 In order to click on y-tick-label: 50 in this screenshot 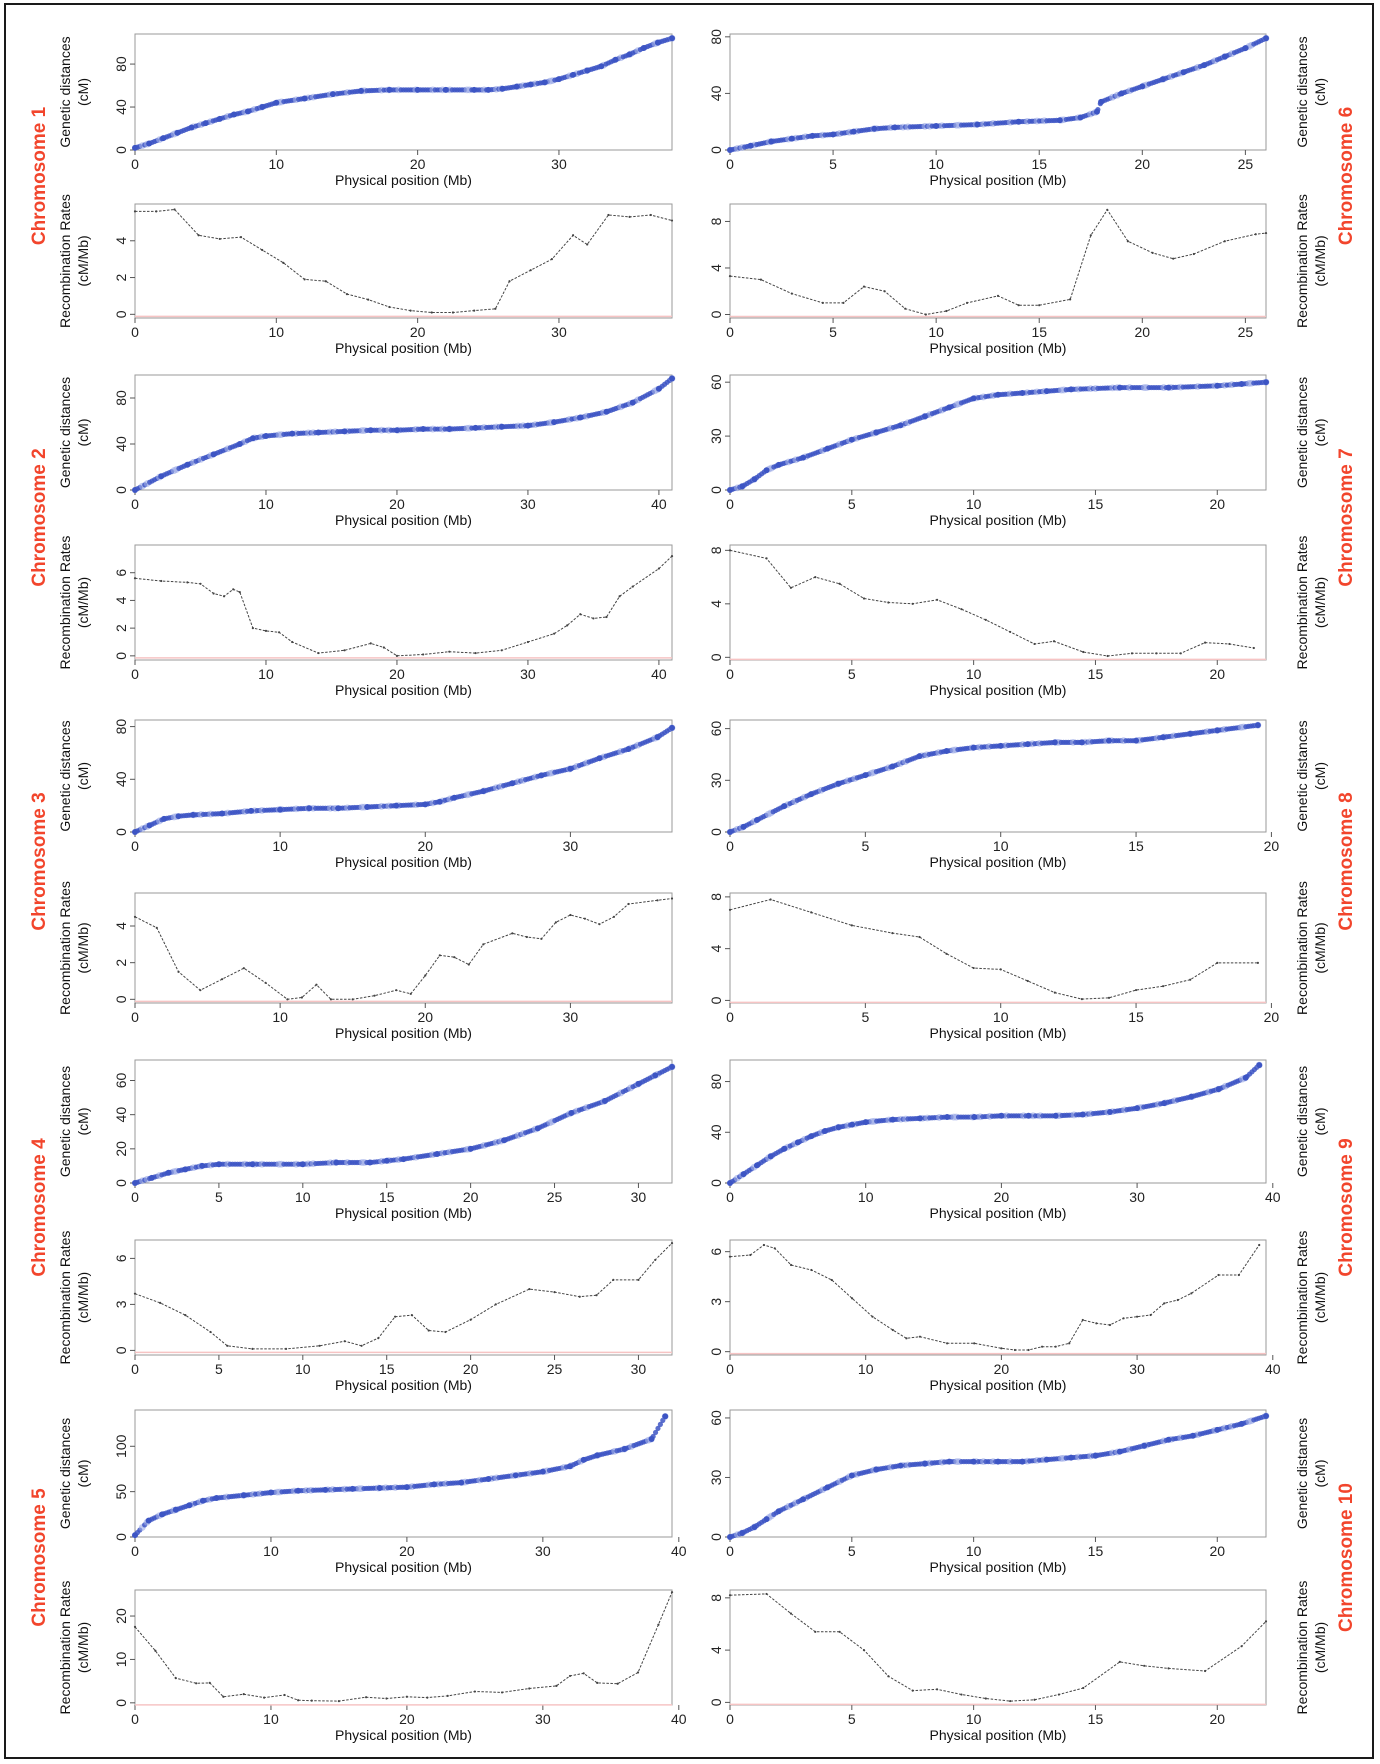, I will do `click(121, 1492)`.